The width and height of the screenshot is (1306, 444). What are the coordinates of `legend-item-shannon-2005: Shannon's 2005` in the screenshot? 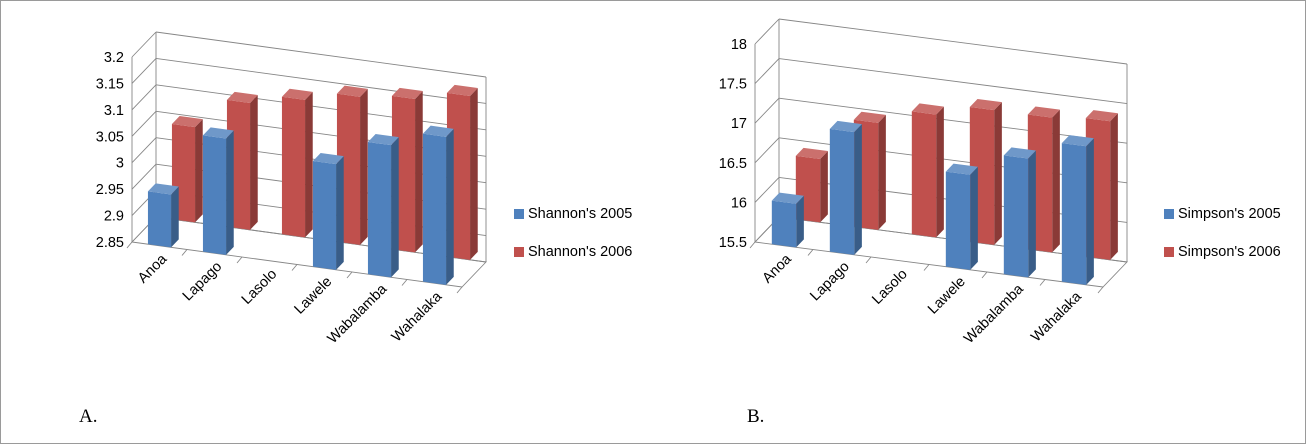 It's located at (573, 214).